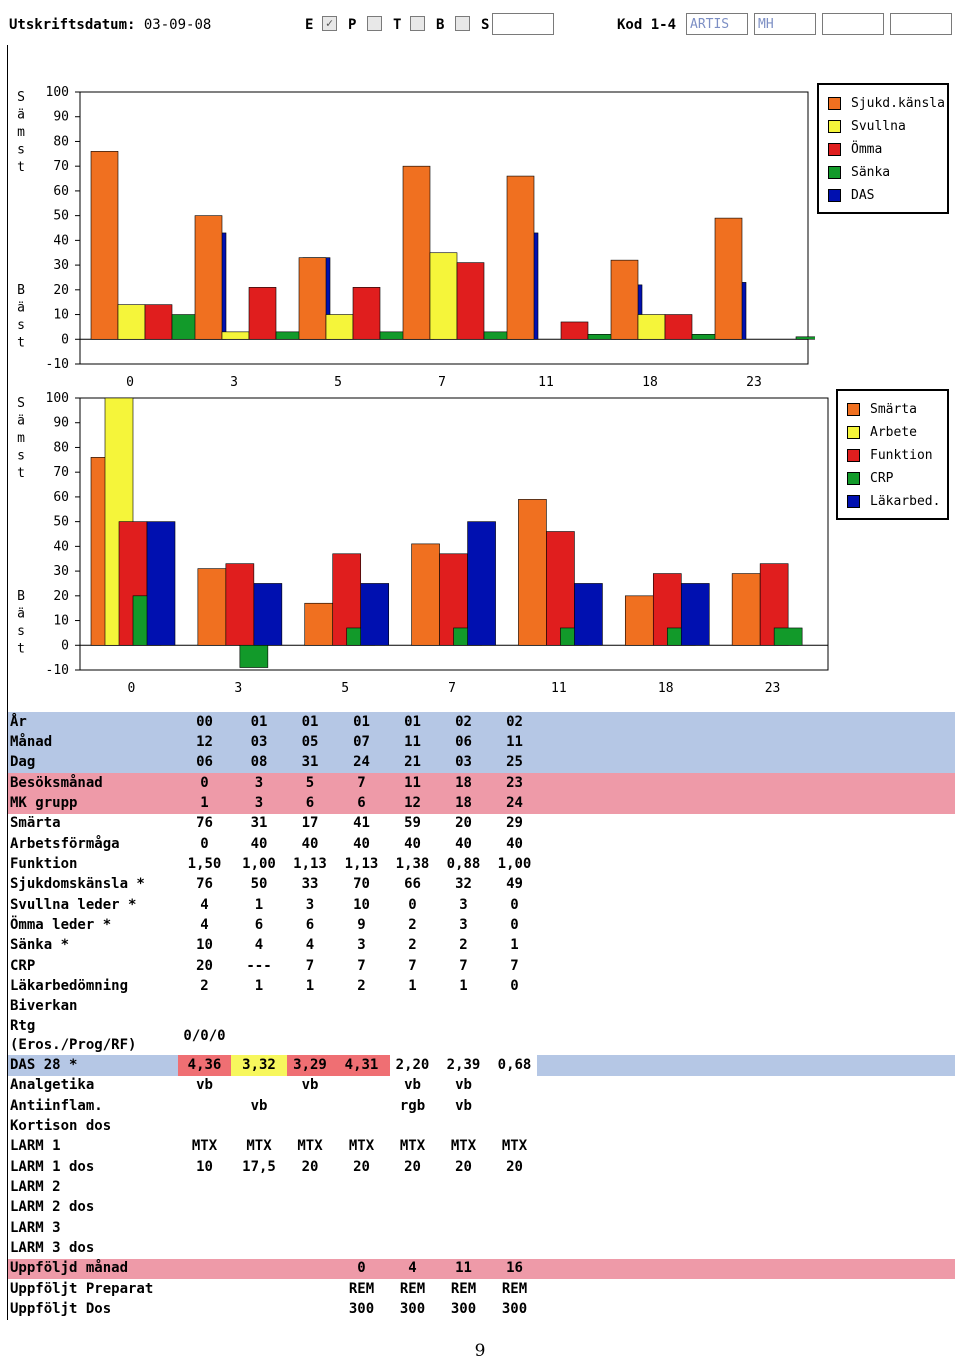 This screenshot has height=1361, width=960. Describe the element at coordinates (481, 966) in the screenshot. I see `table-row: CRP 20 --- 7 7 7 7 7` at that location.